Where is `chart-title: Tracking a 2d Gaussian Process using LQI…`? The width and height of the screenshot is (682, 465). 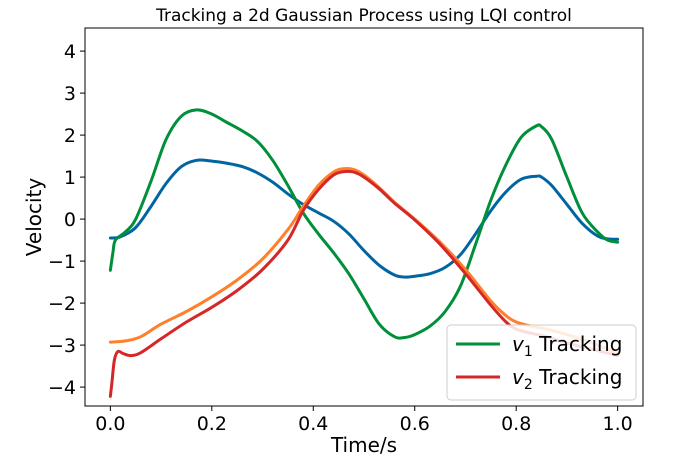 chart-title: Tracking a 2d Gaussian Process using LQI… is located at coordinates (363, 16).